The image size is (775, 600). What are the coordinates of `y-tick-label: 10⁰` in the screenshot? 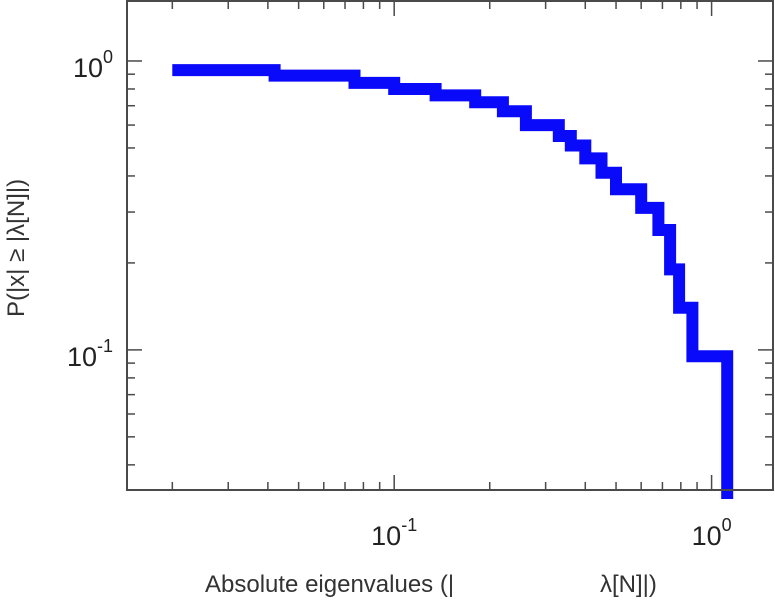 It's located at (93, 65).